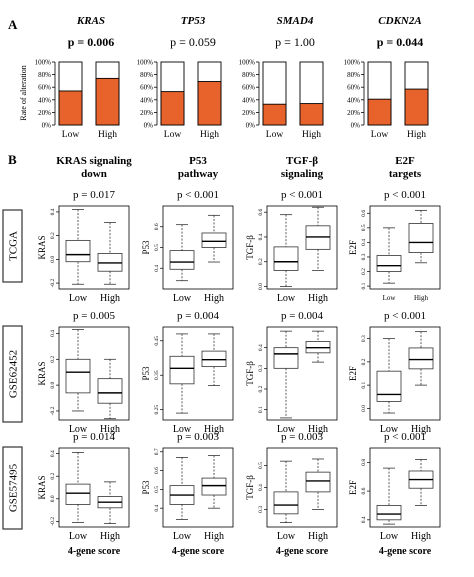 The width and height of the screenshot is (474, 577). I want to click on y-tick-label: 0.45, so click(157, 341).